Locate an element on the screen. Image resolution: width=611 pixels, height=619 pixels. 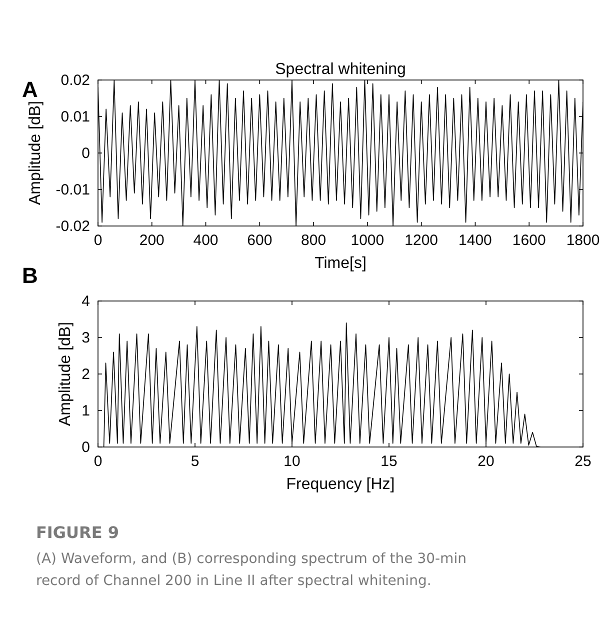
y-tick-label: 4 is located at coordinates (86, 301).